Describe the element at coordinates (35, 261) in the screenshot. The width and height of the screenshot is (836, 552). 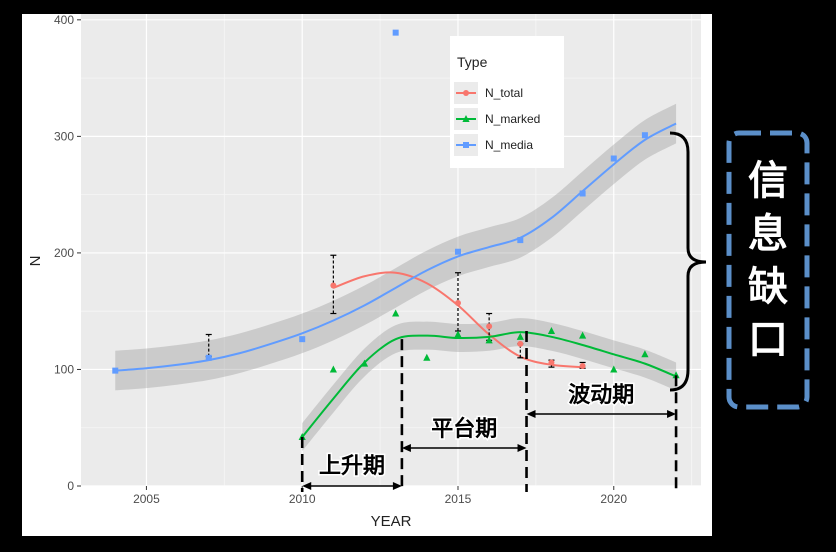
I see `y-axis-title: N` at that location.